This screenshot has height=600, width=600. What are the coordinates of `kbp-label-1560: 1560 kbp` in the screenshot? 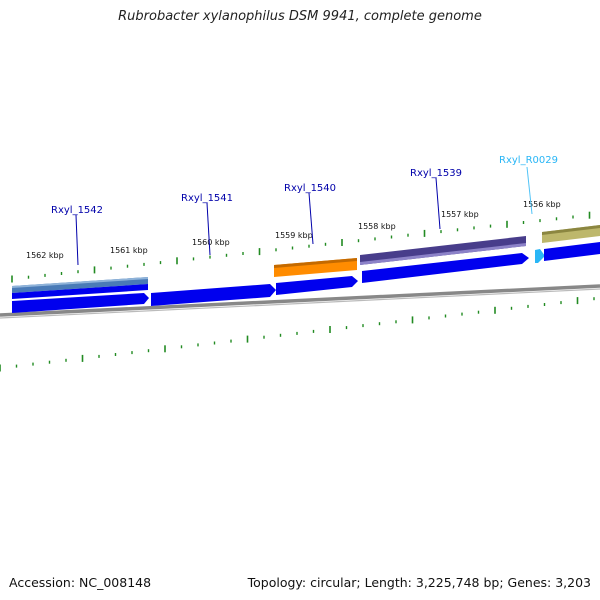 It's located at (211, 242).